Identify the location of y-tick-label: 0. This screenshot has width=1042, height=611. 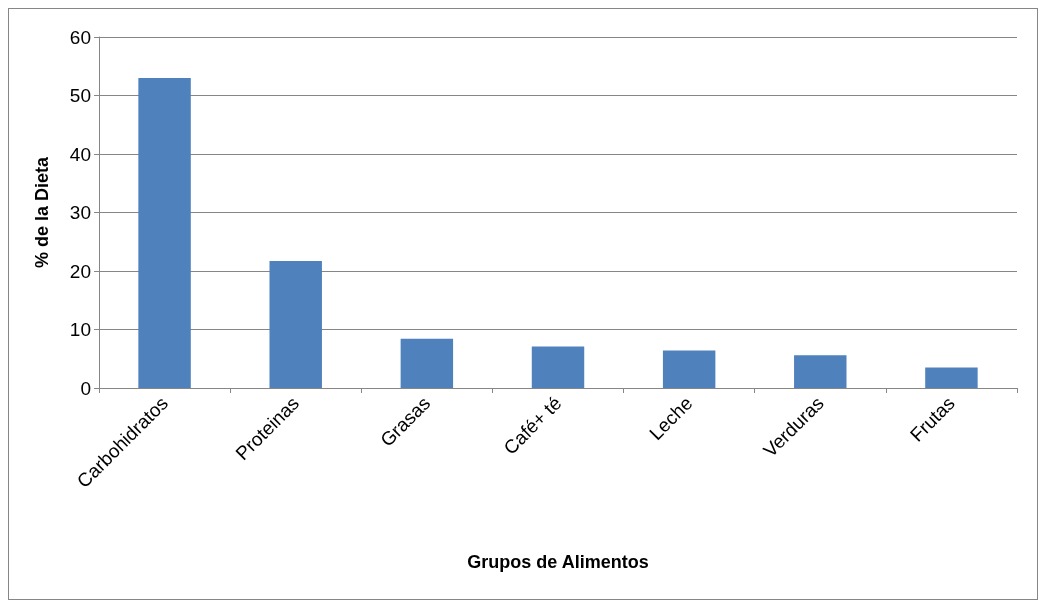
(85, 388).